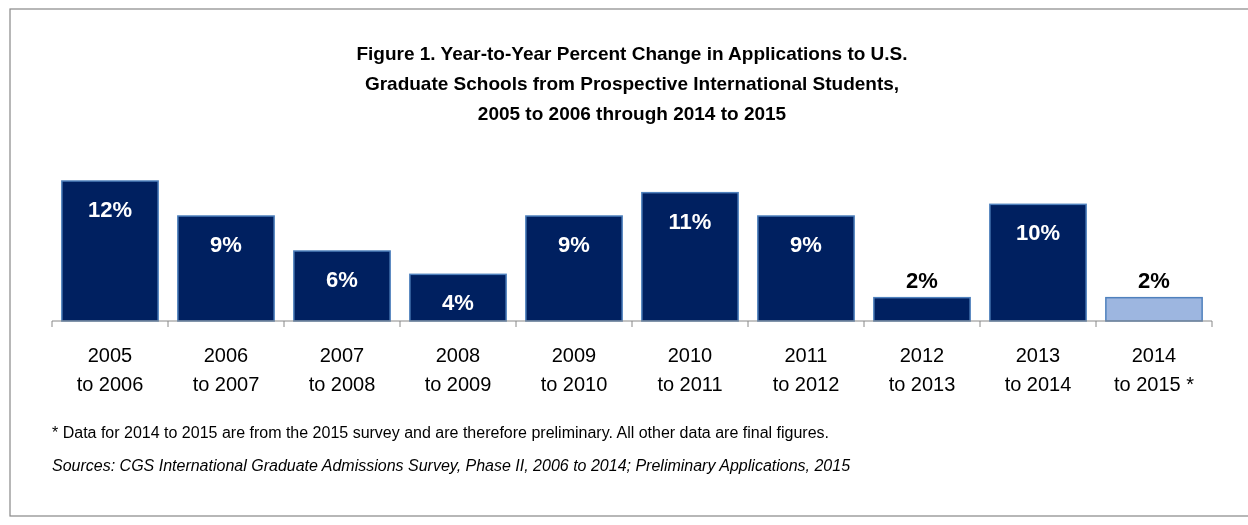 The image size is (1248, 525). Describe the element at coordinates (806, 369) in the screenshot. I see `x-tick-label: 2011 to 2012` at that location.